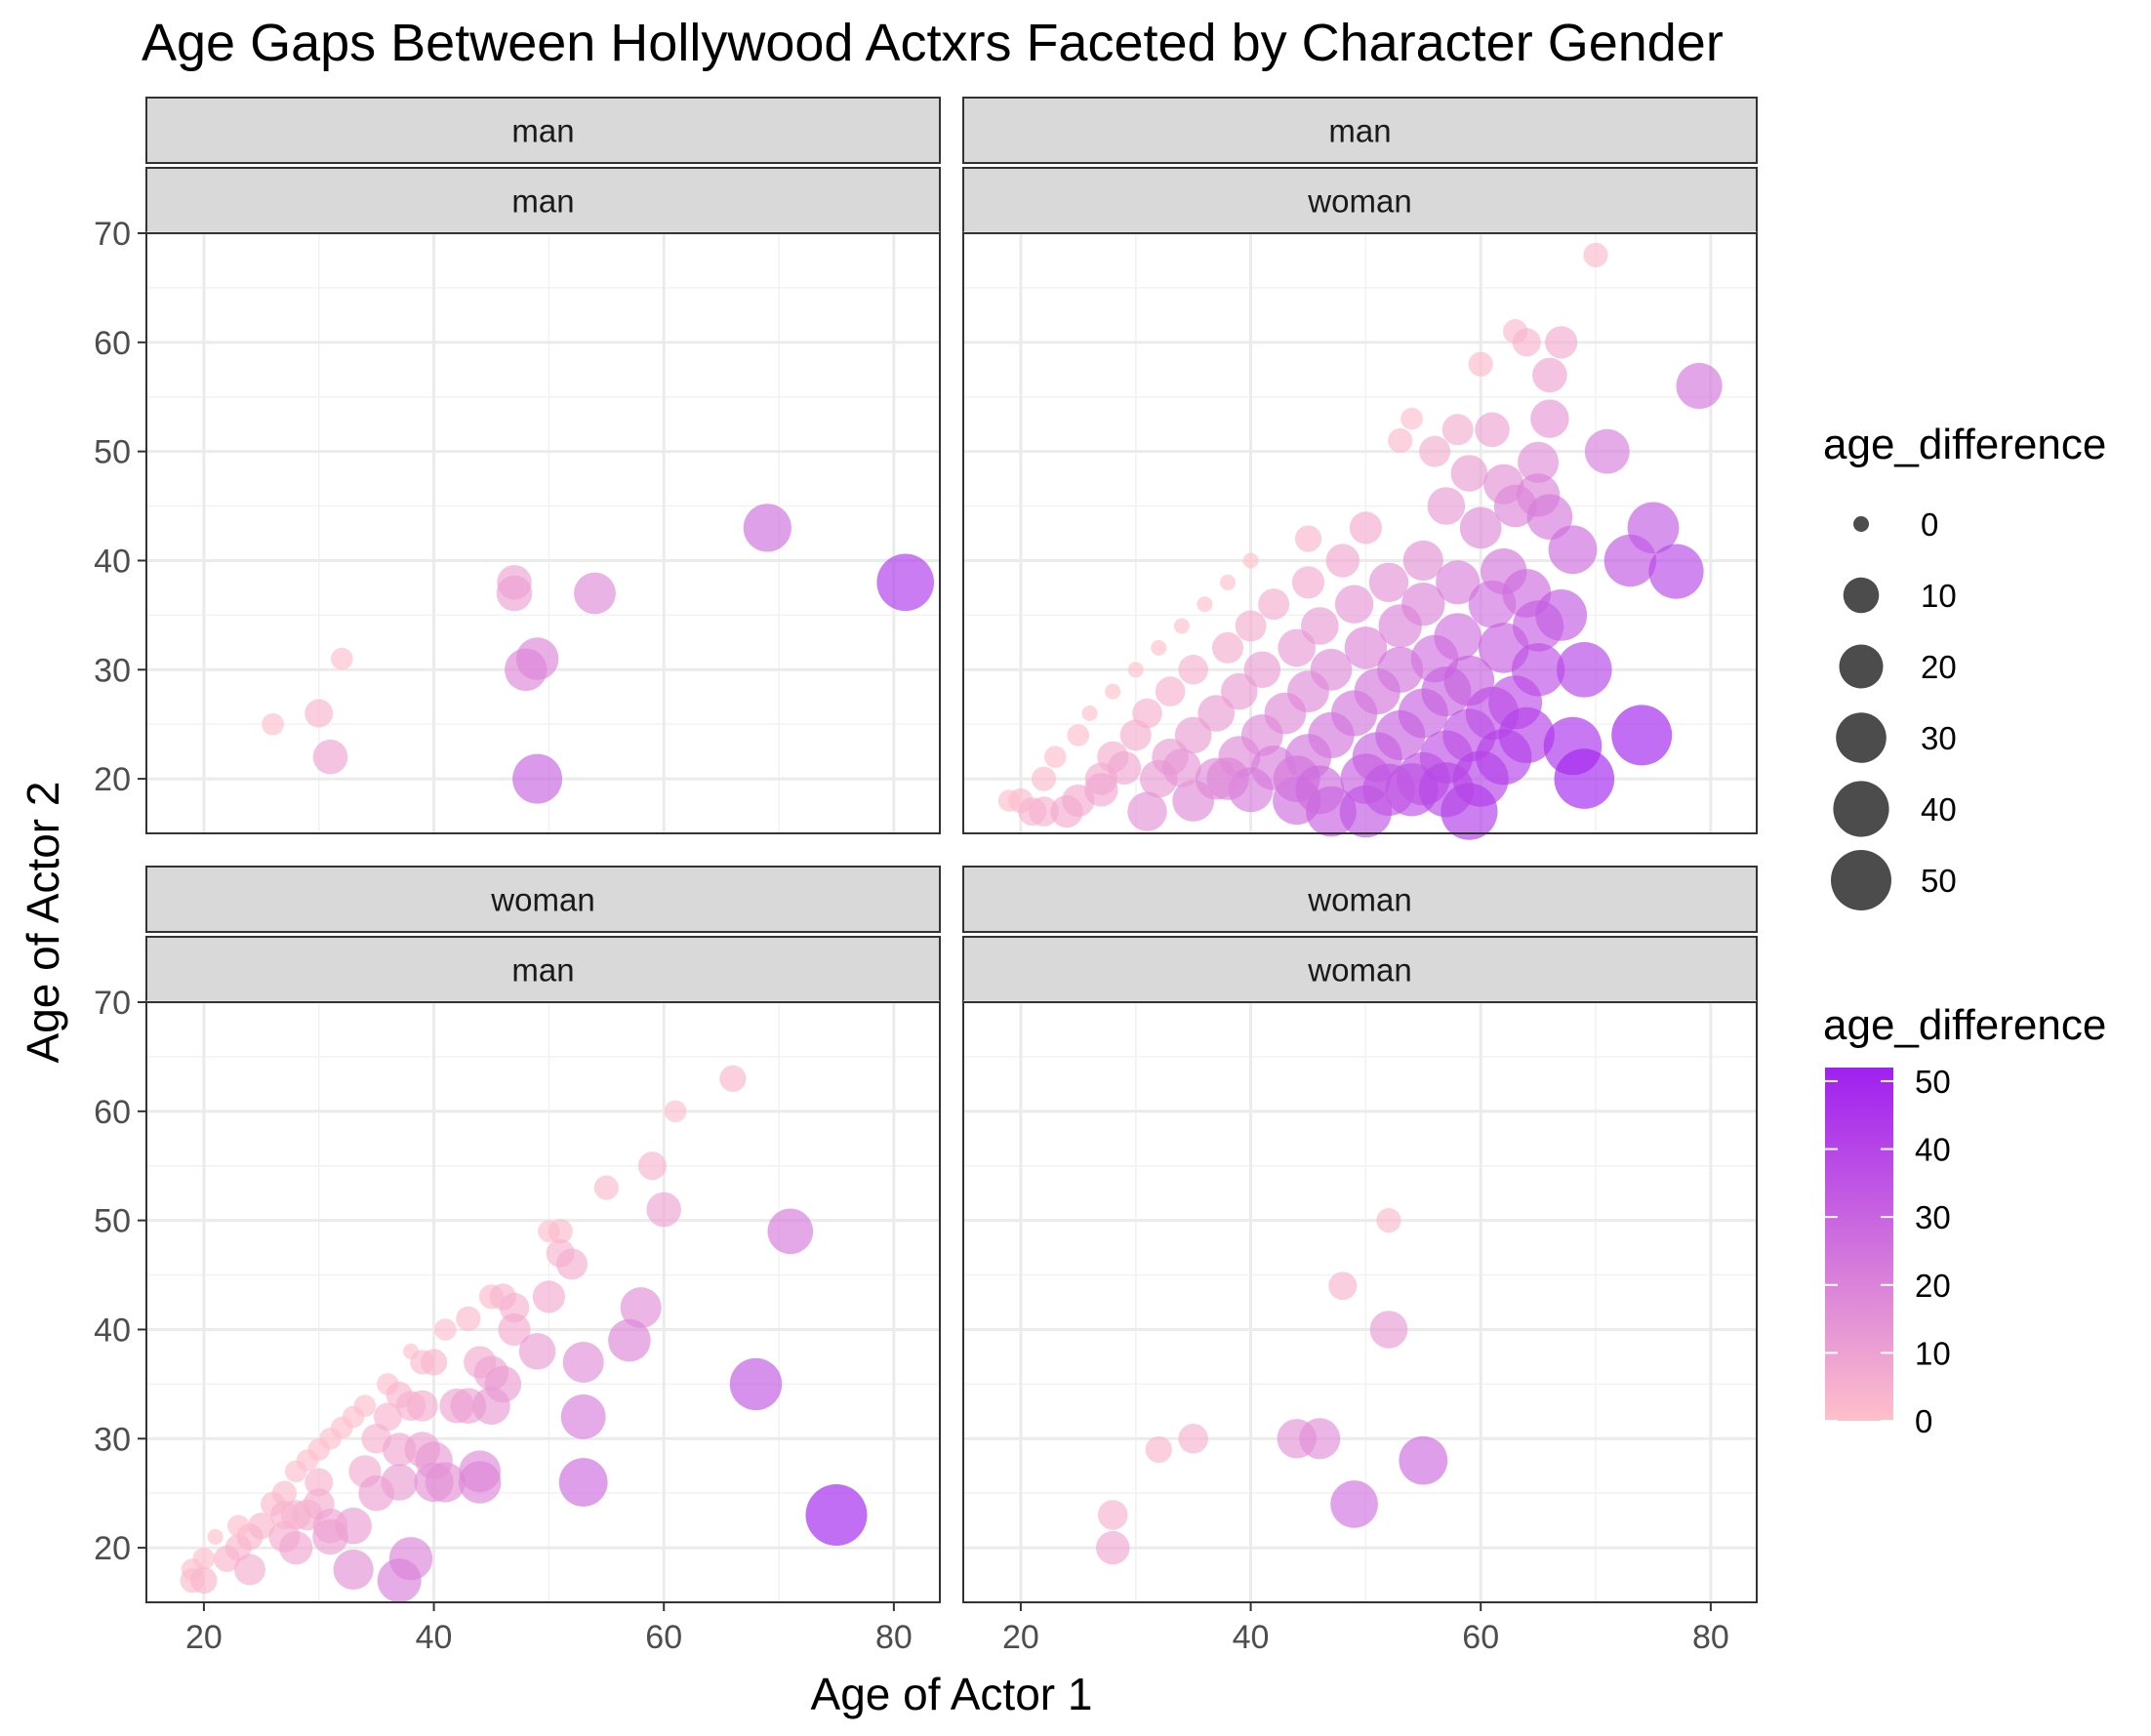 This screenshot has width=2151, height=1736. What do you see at coordinates (112, 1221) in the screenshot?
I see `y-tick-label: 50` at bounding box center [112, 1221].